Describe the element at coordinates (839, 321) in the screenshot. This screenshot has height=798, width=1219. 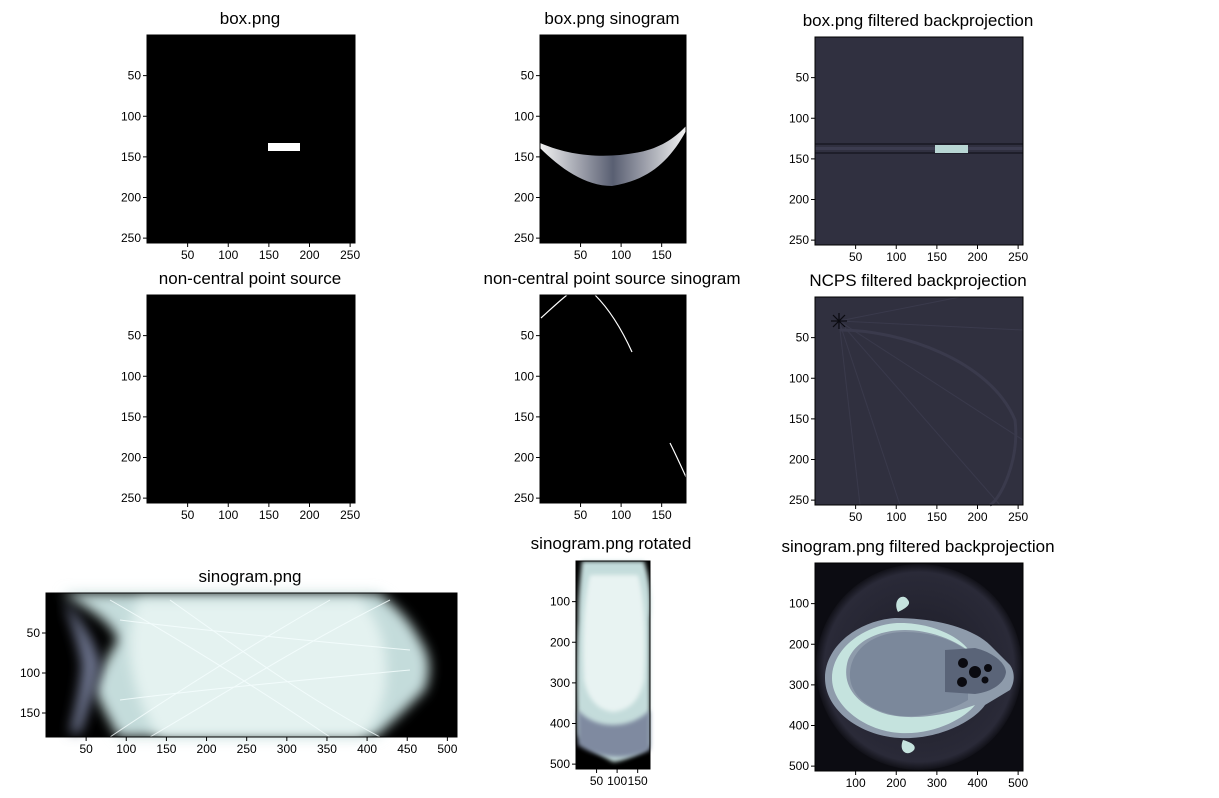
I see `point-source-star` at that location.